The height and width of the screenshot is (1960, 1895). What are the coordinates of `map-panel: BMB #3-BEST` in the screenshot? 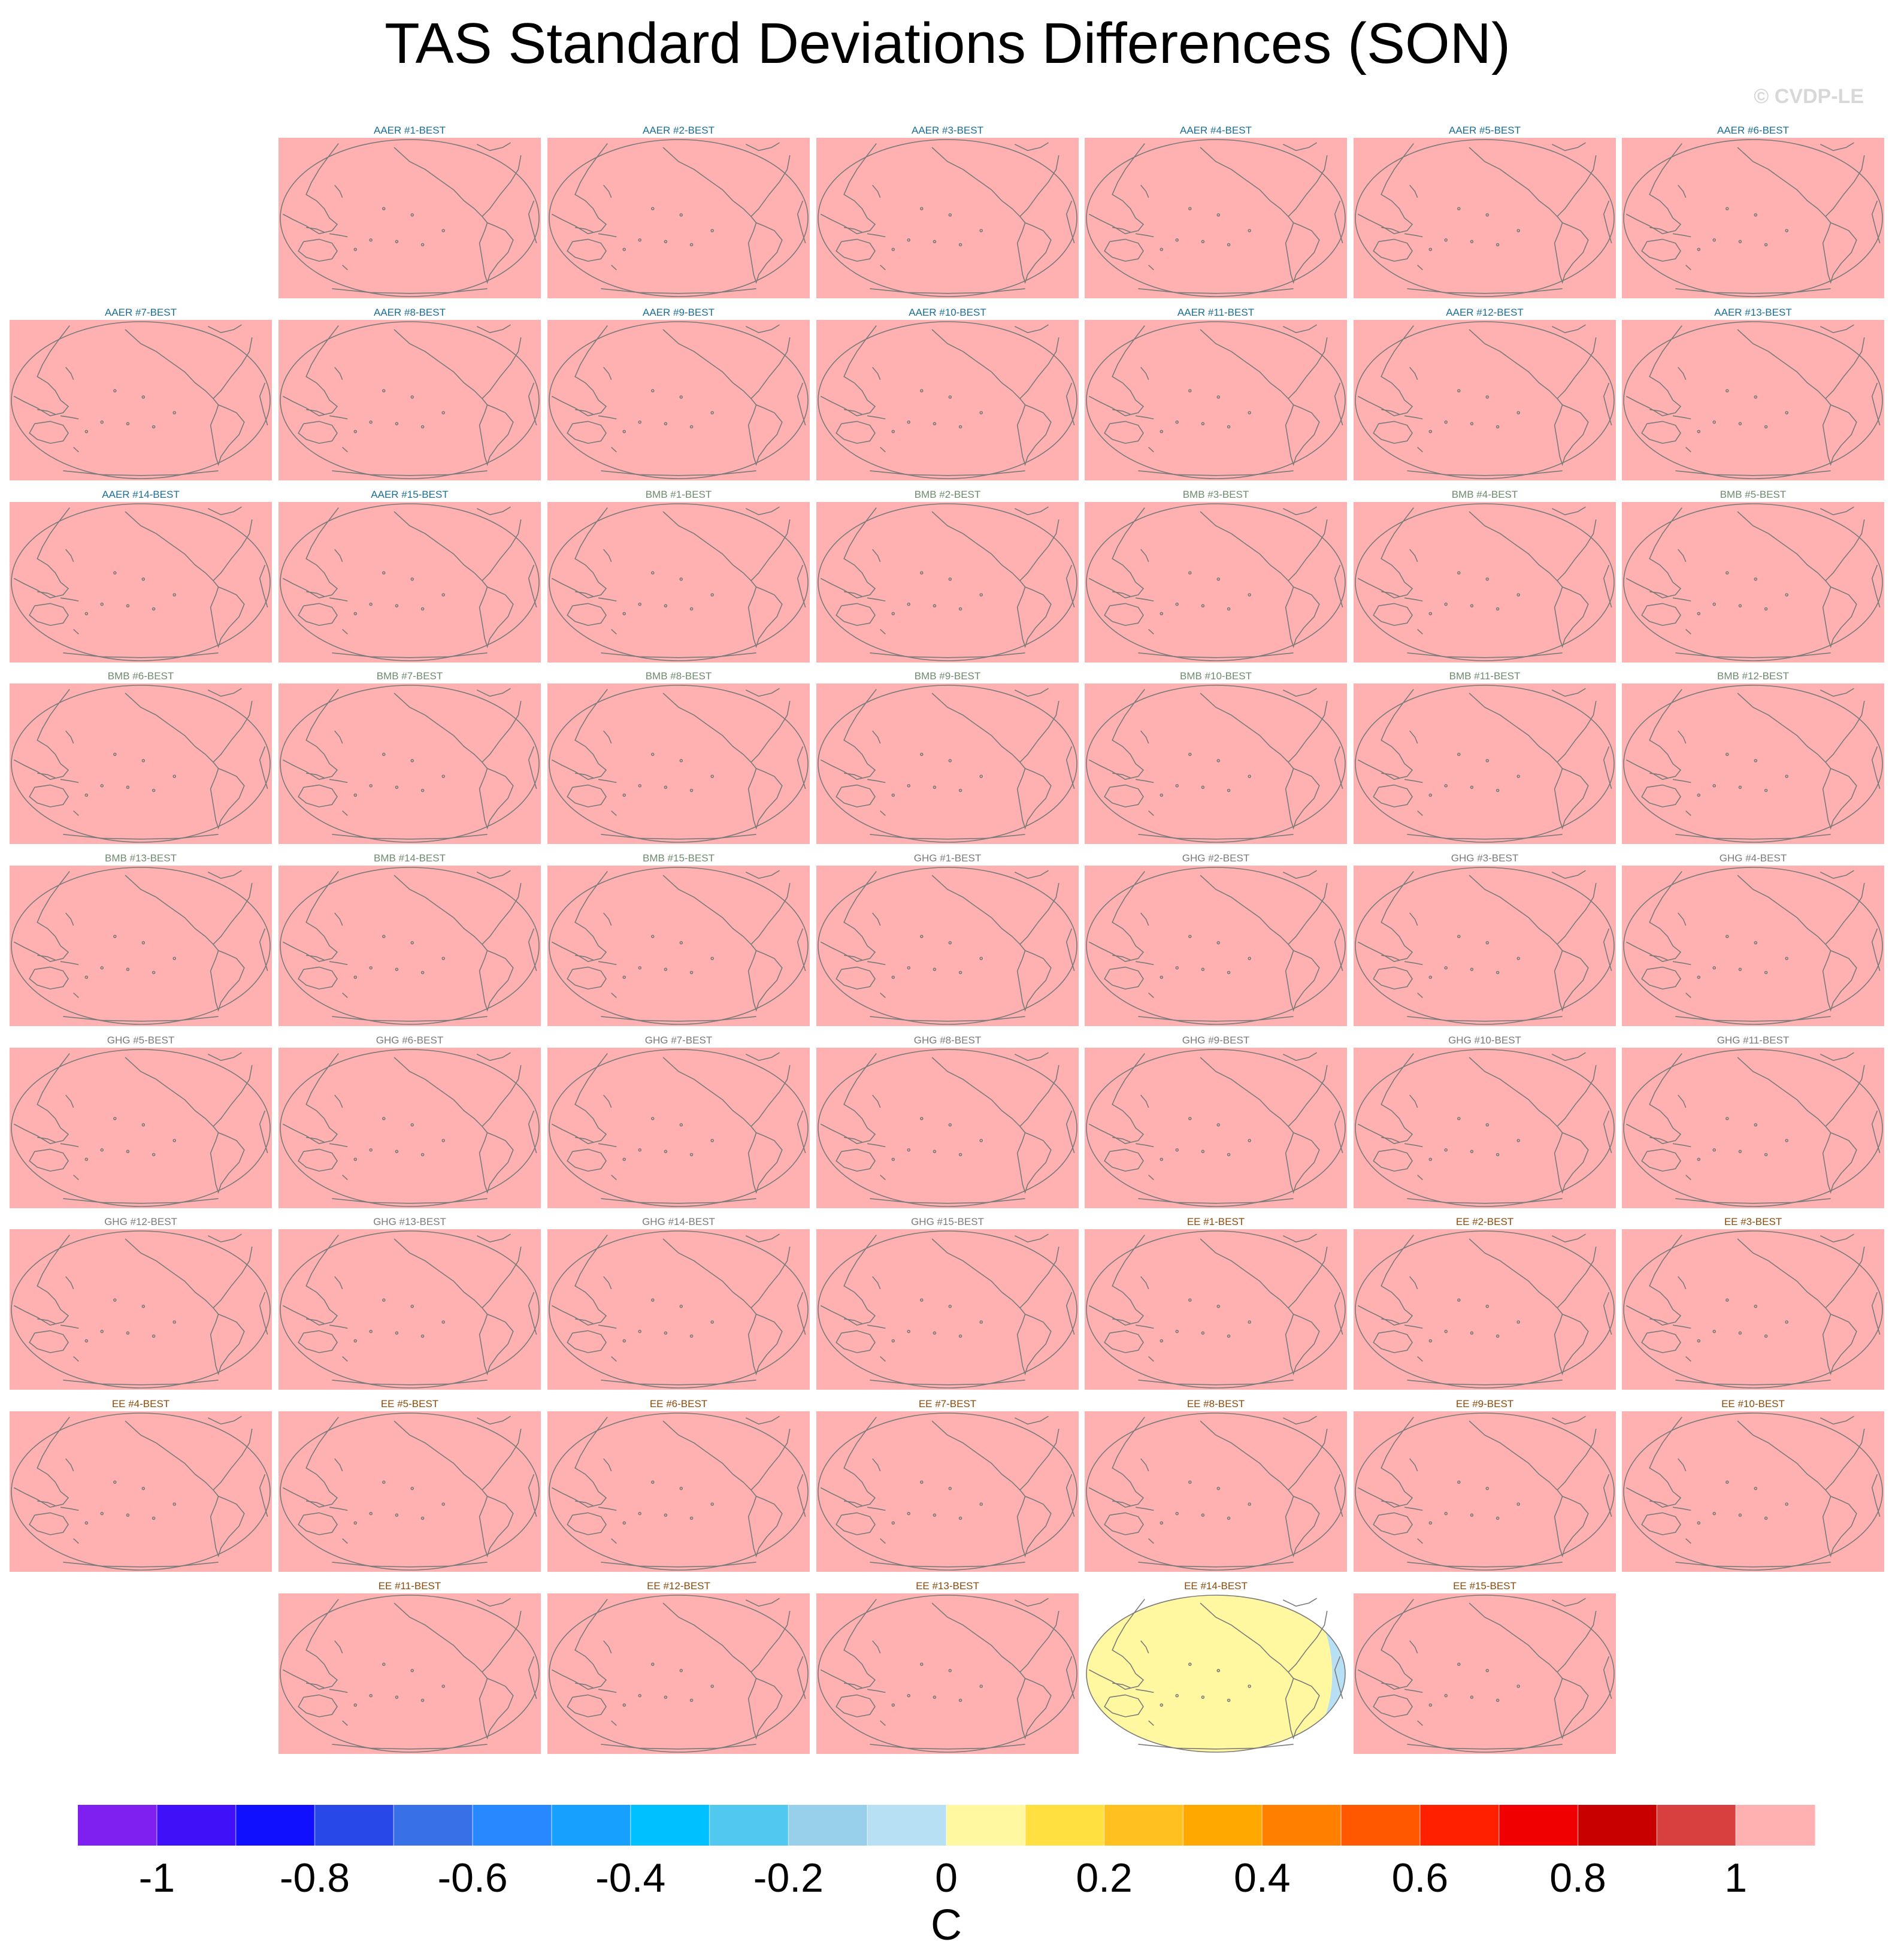 It's located at (1216, 576).